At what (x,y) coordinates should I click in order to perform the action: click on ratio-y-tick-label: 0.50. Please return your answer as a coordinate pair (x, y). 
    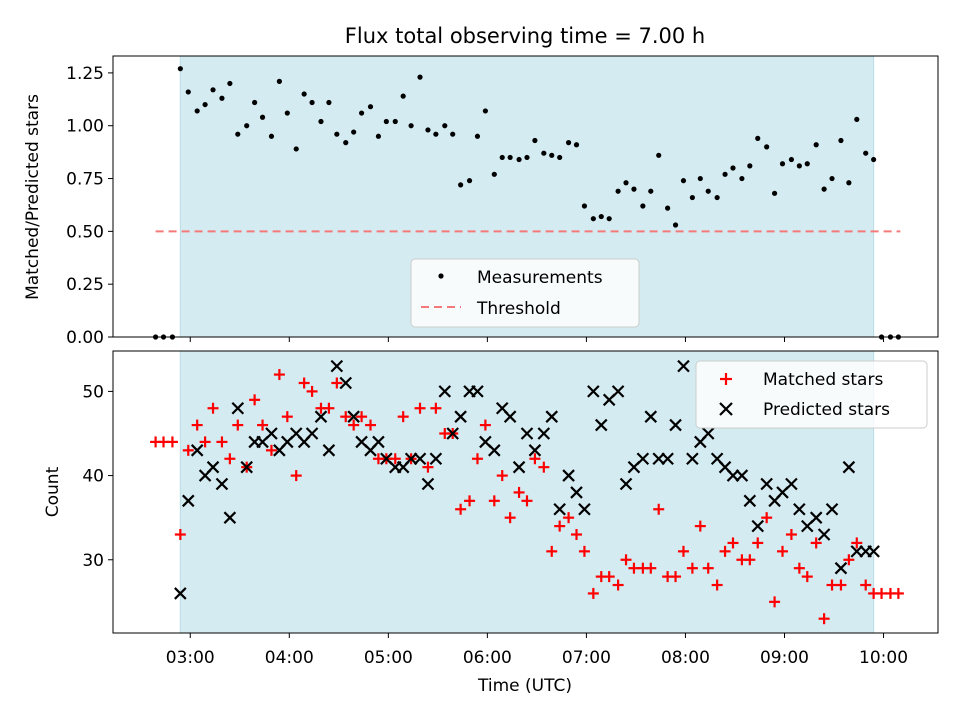
    Looking at the image, I should click on (85, 232).